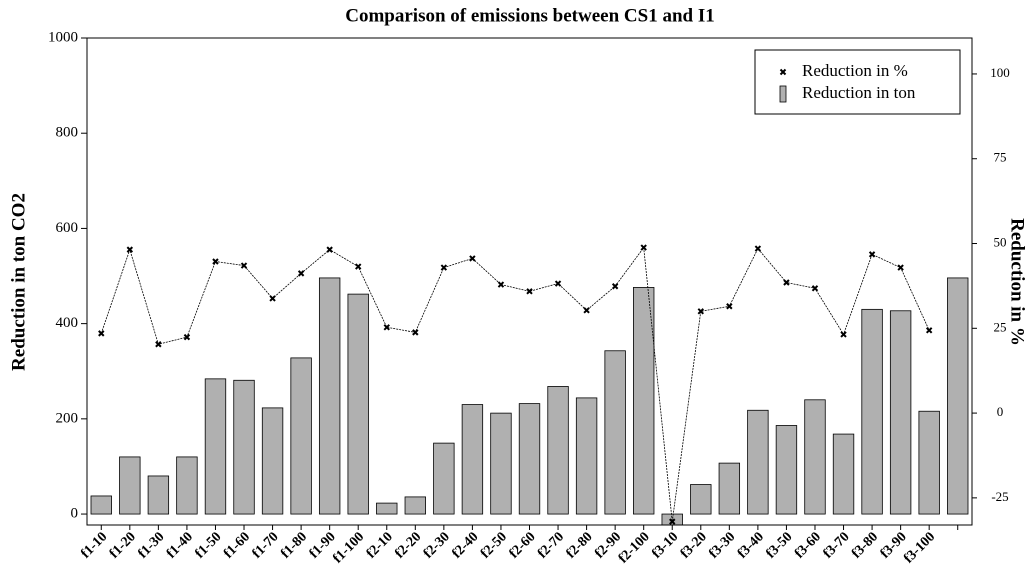 The image size is (1029, 571). I want to click on x-tick-label: f3-10, so click(665, 545).